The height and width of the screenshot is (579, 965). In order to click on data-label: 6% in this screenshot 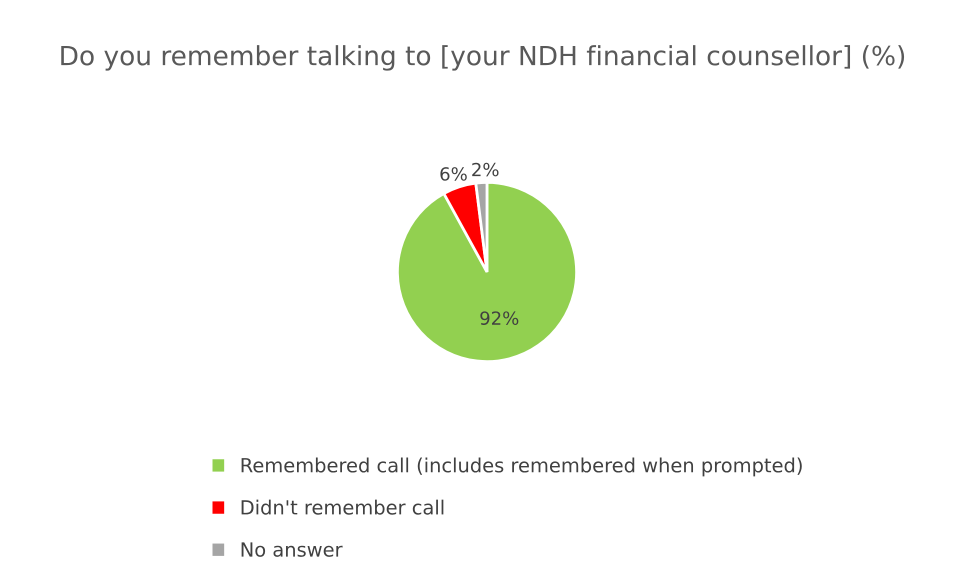, I will do `click(453, 174)`.